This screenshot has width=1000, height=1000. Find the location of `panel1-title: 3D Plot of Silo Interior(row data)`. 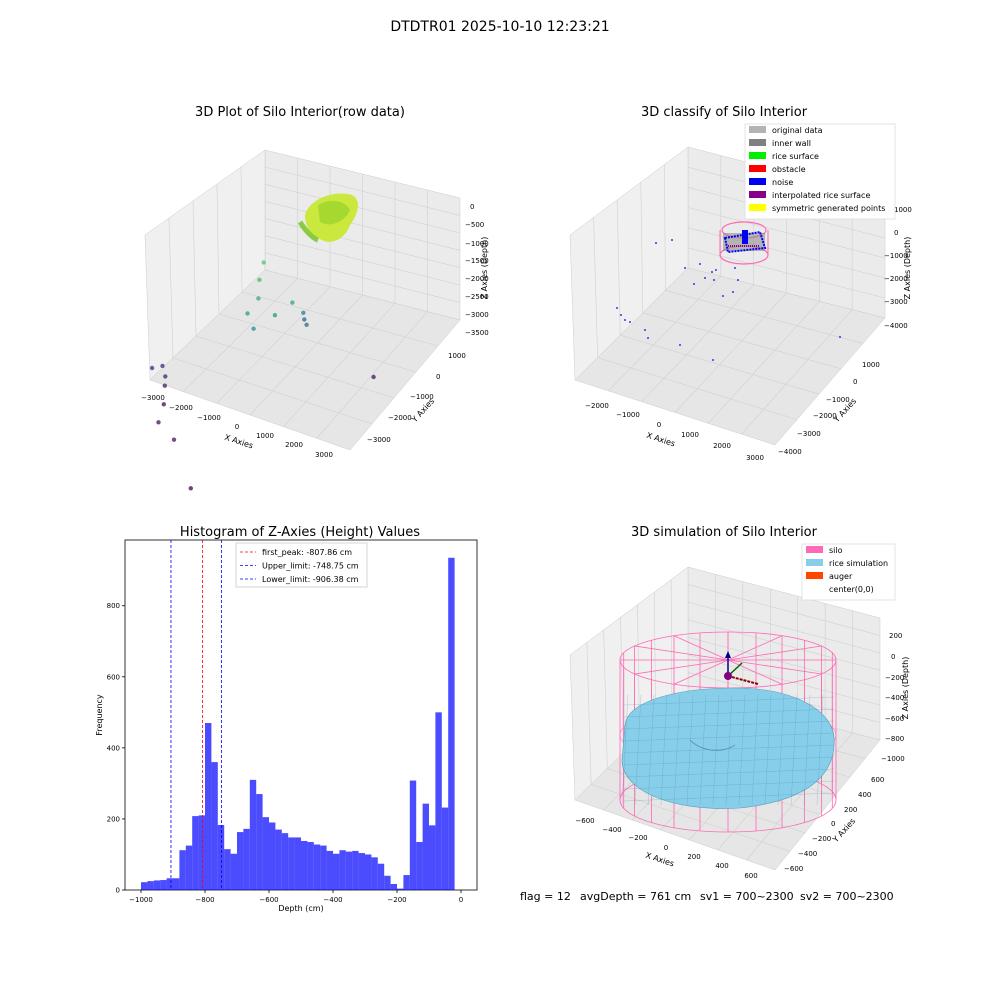

panel1-title: 3D Plot of Silo Interior(row data) is located at coordinates (300, 112).